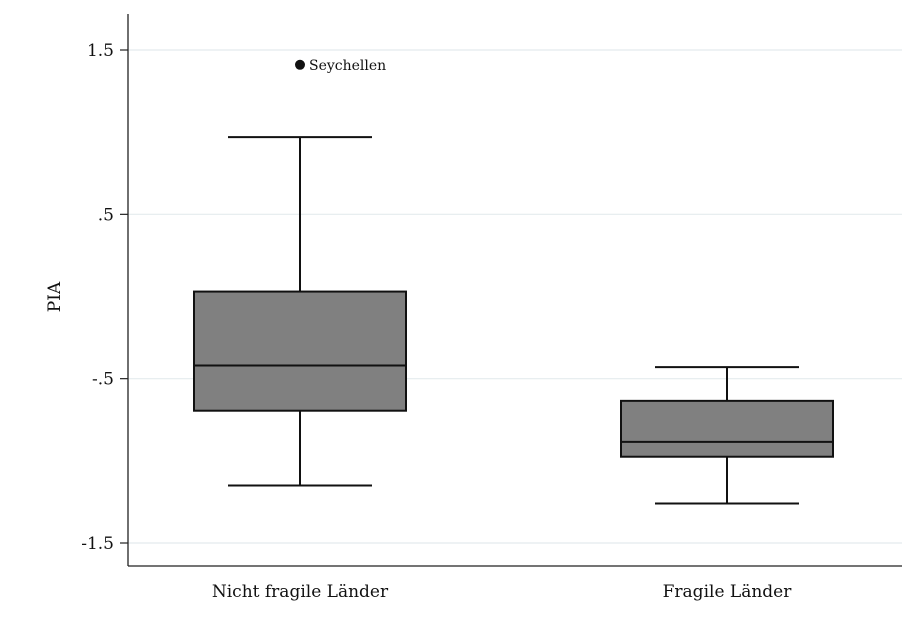 Image resolution: width=910 pixels, height=620 pixels. What do you see at coordinates (300, 64) in the screenshot?
I see `outlier-point` at bounding box center [300, 64].